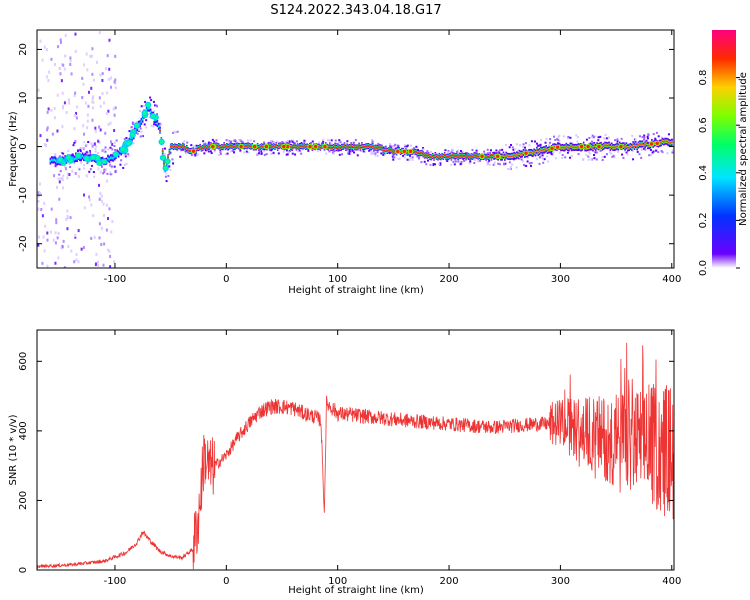  What do you see at coordinates (448, 279) in the screenshot?
I see `x-tick-label: 200` at bounding box center [448, 279].